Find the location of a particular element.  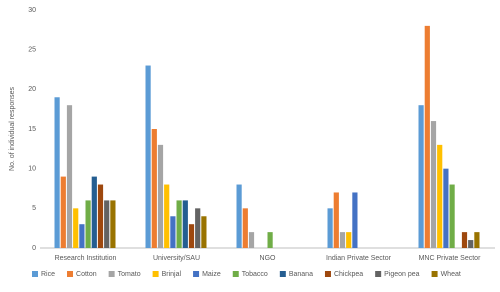

legend-label: Pigeon pea is located at coordinates (402, 274).